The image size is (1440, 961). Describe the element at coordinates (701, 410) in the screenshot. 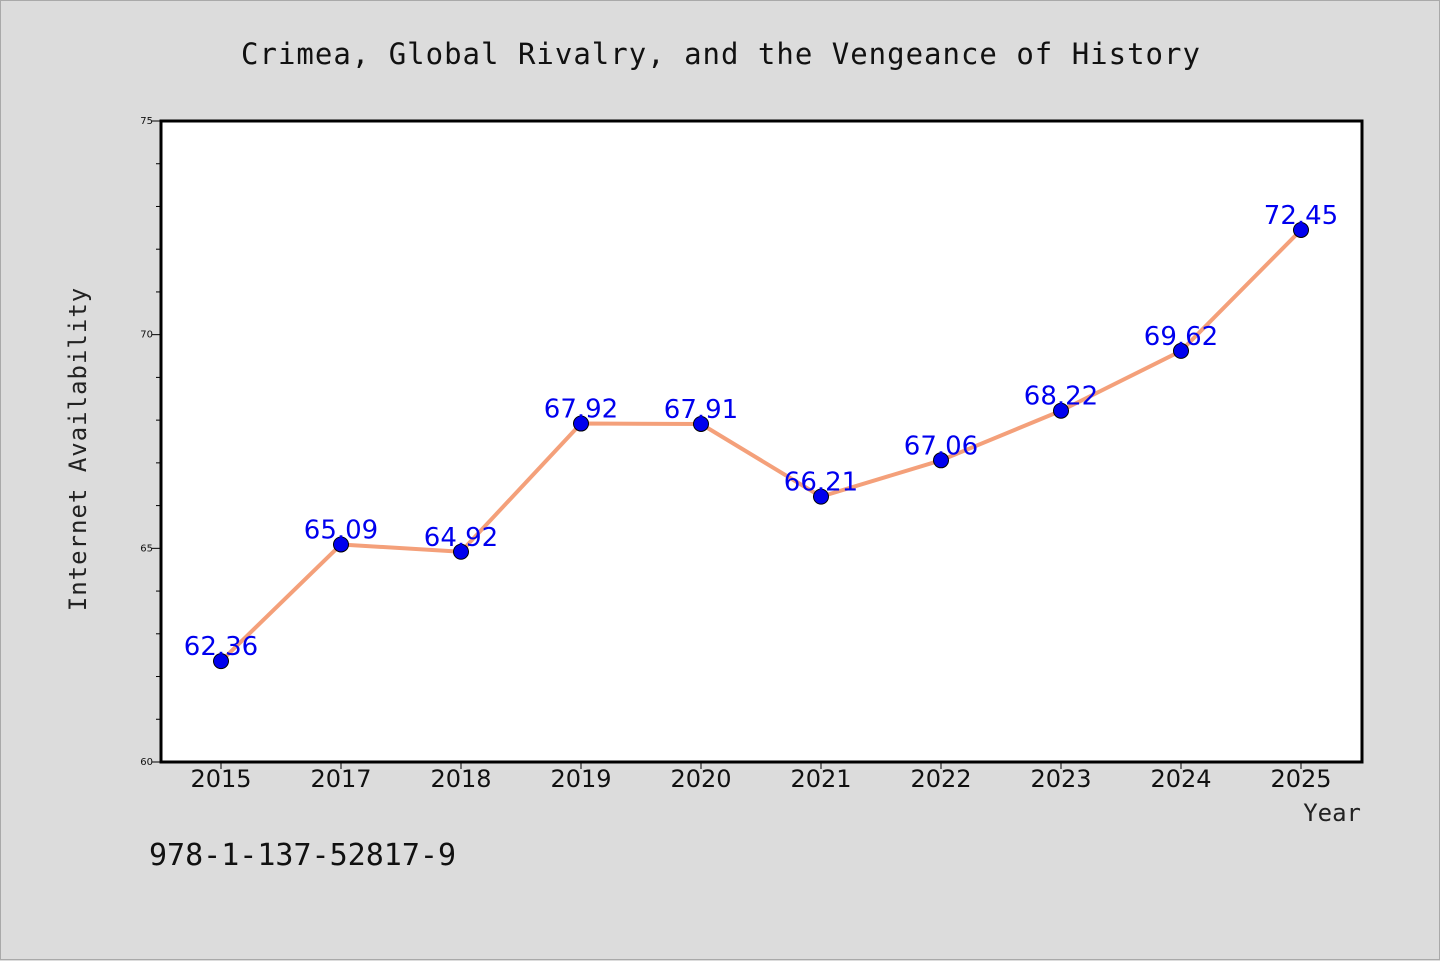

I see `data-label: 67.91` at that location.